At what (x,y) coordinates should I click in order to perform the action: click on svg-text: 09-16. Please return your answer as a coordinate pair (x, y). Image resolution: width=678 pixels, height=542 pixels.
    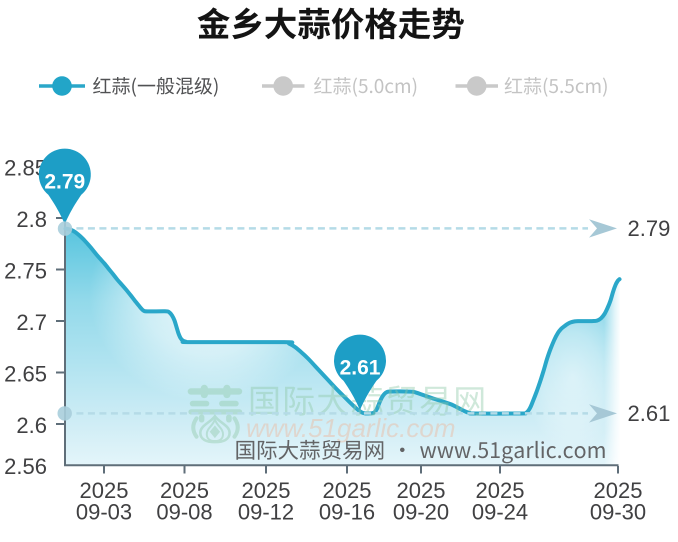
    Looking at the image, I should click on (347, 512).